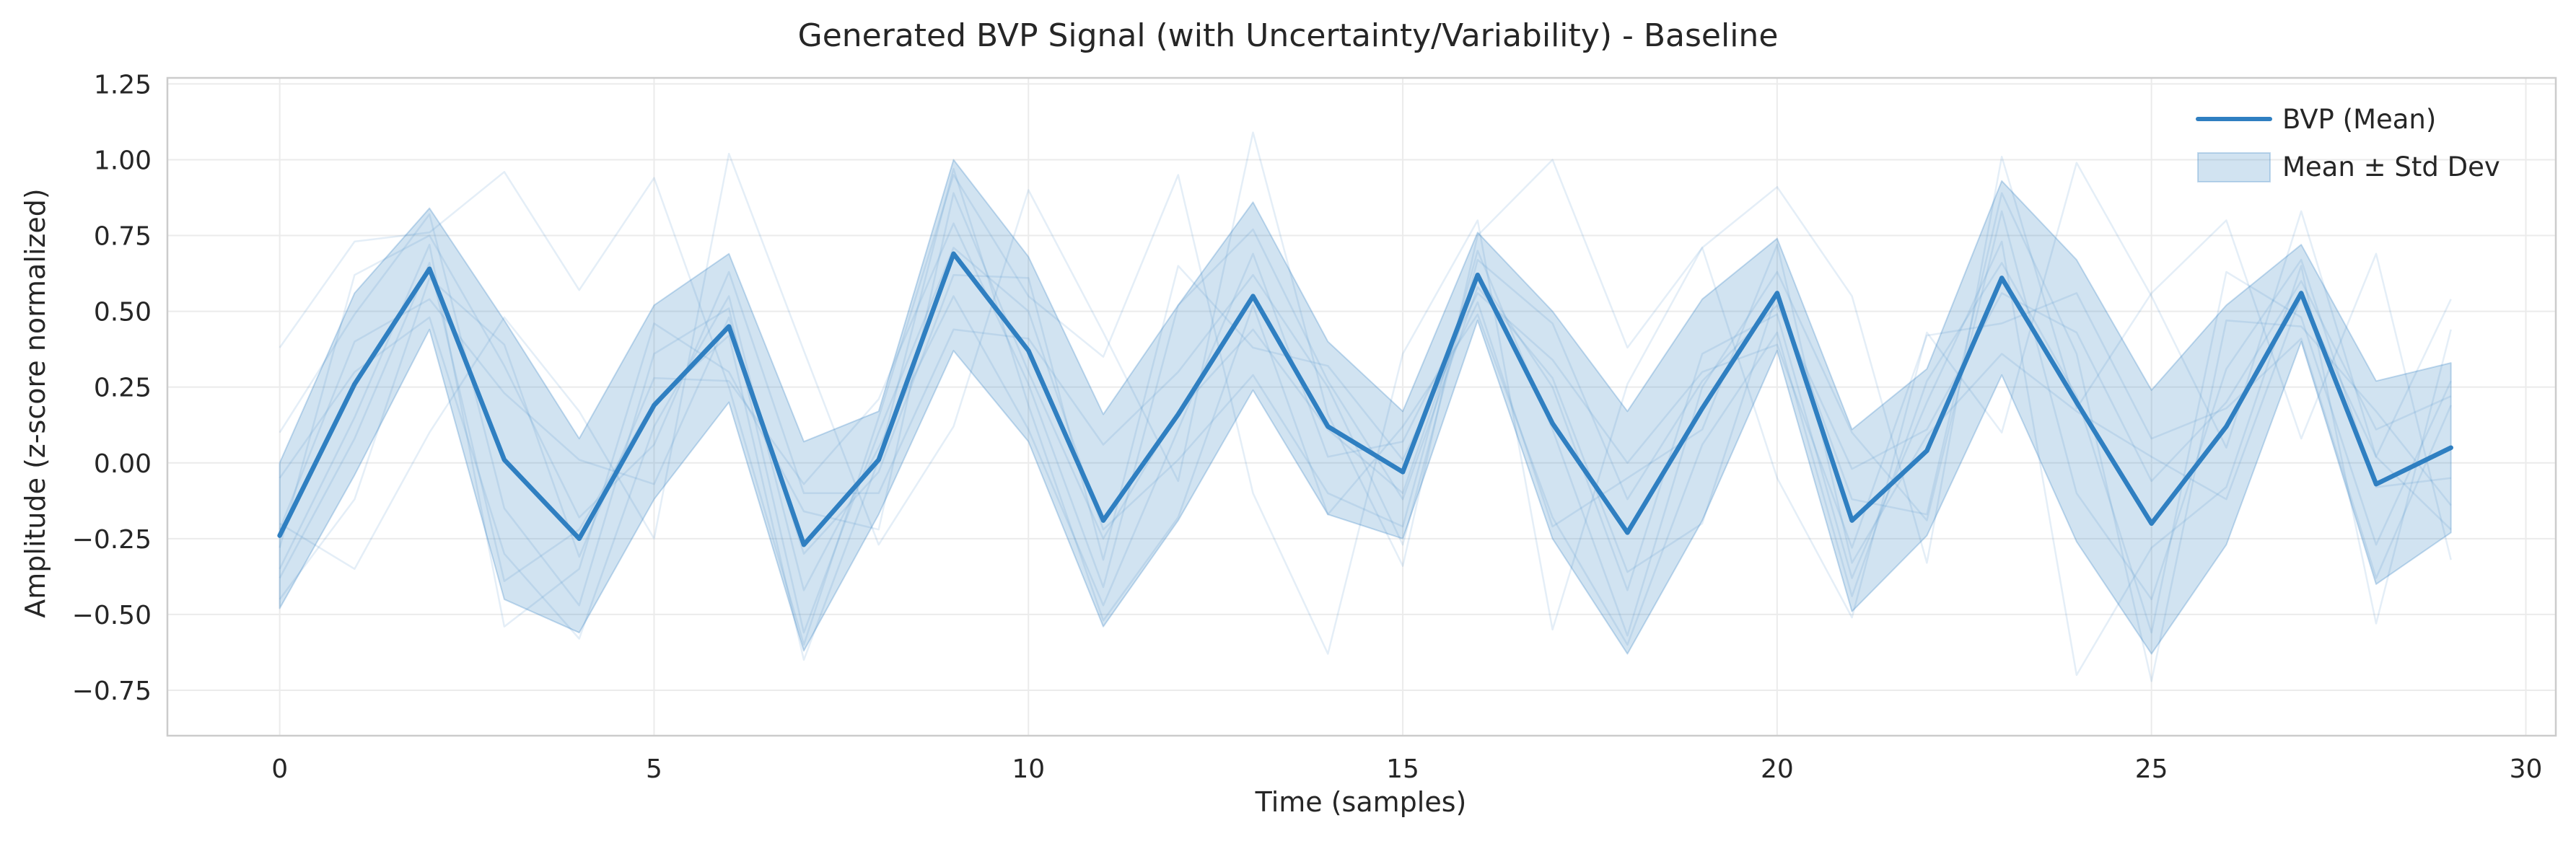  I want to click on x-ticks: 0 5 10 15 20 25 30, so click(1406, 769).